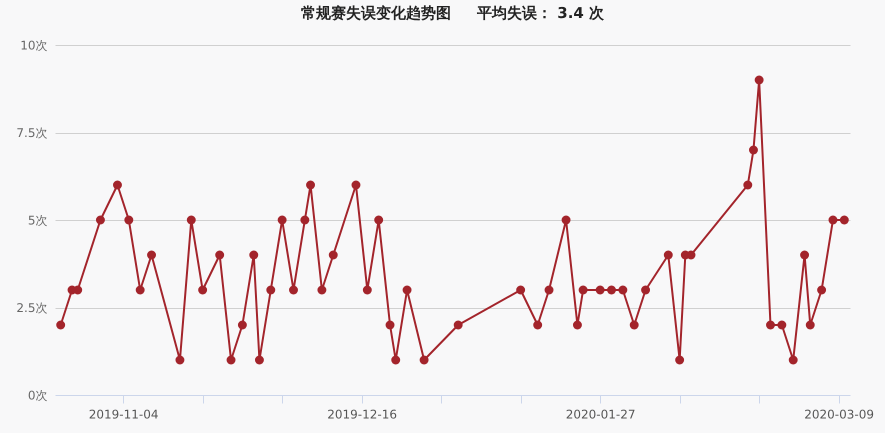  Describe the element at coordinates (453, 13) in the screenshot. I see `chart-title: 常规赛失误变化趋势图 平均失误： 3.4 次` at that location.